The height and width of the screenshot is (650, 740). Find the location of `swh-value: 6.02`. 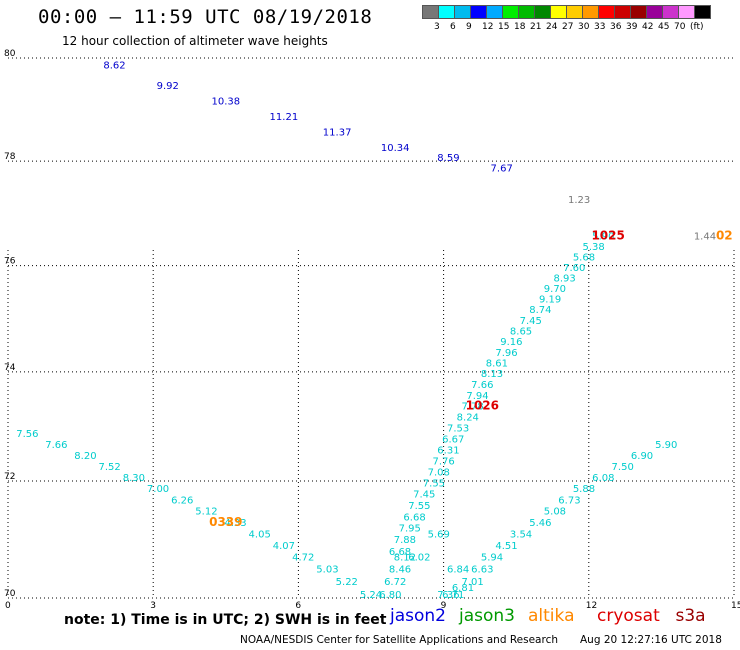

swh-value: 6.02 is located at coordinates (419, 558).